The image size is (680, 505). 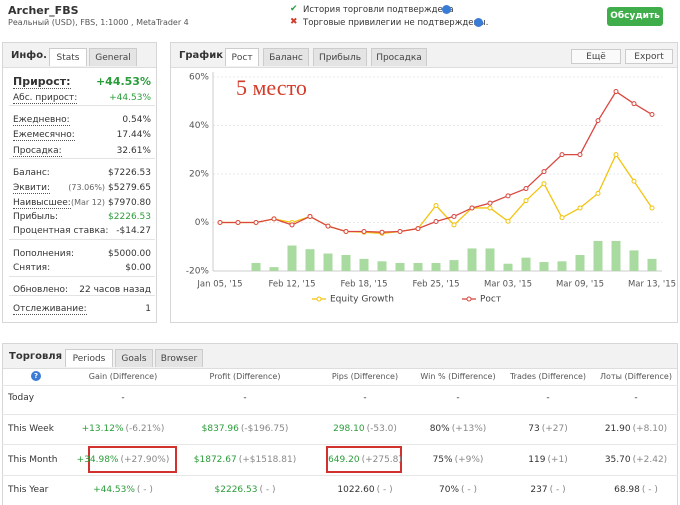 What do you see at coordinates (129, 188) in the screenshot?
I see `info-value: $5279.65` at bounding box center [129, 188].